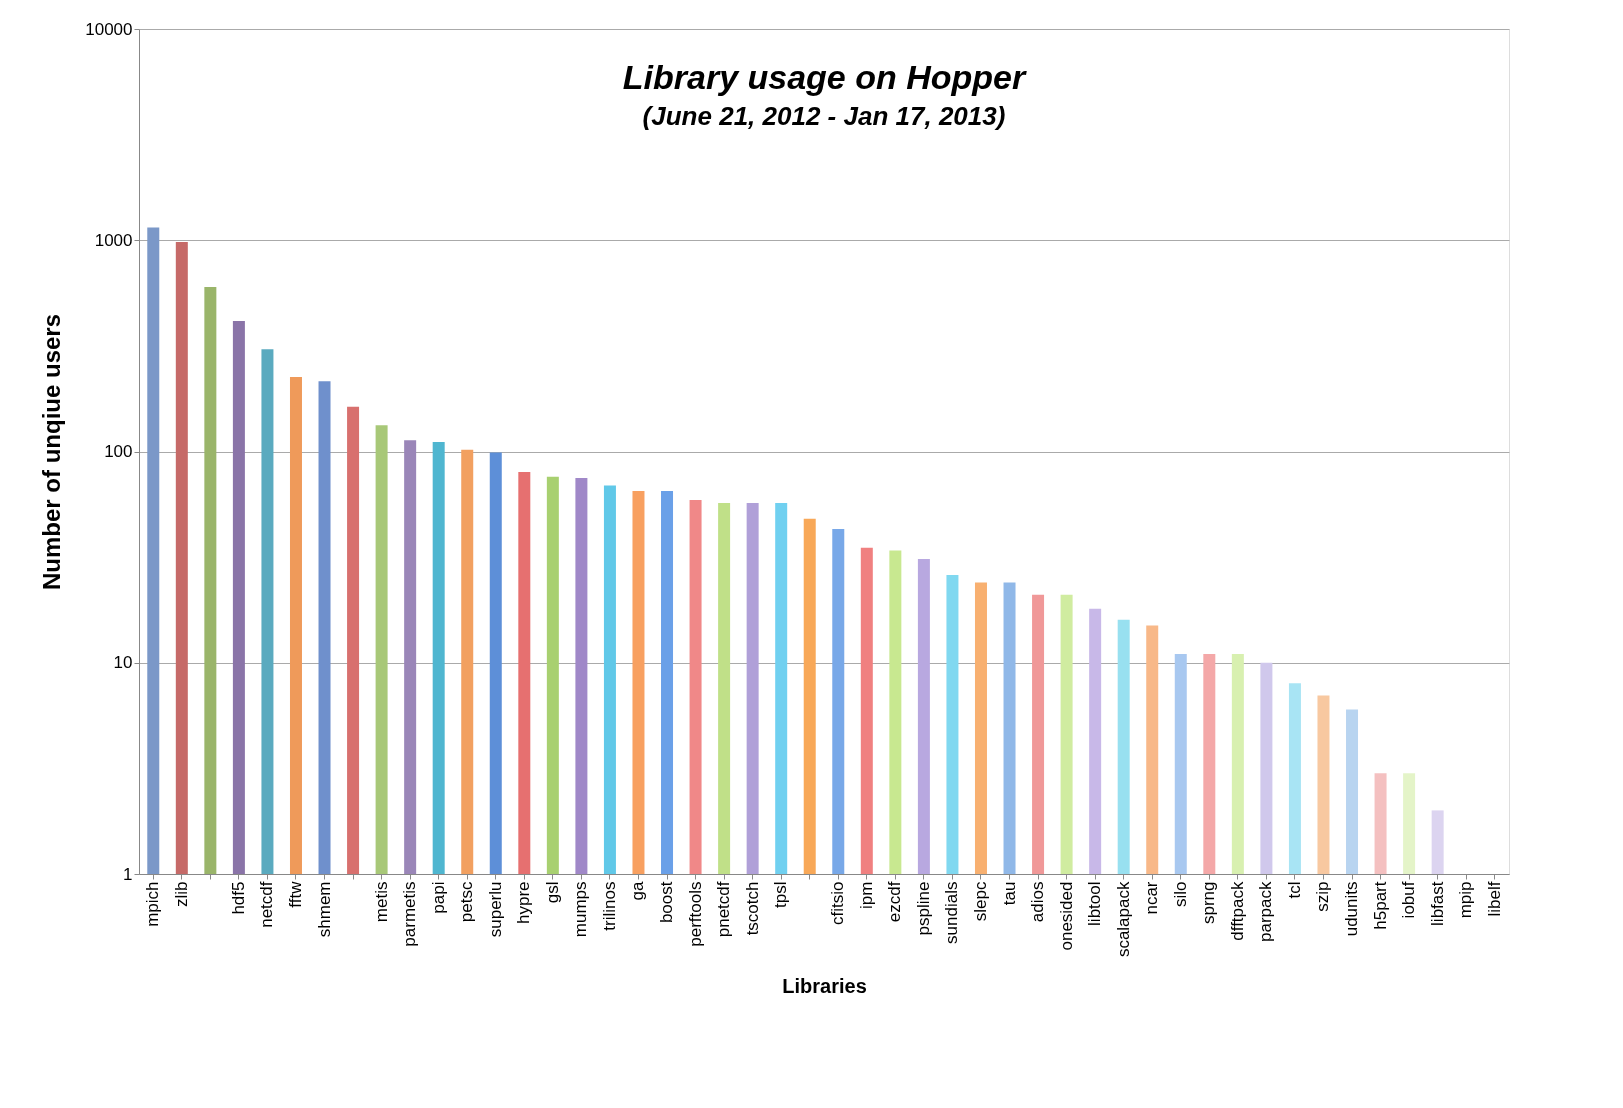  What do you see at coordinates (1323, 896) in the screenshot?
I see `x-tick-label: szip` at bounding box center [1323, 896].